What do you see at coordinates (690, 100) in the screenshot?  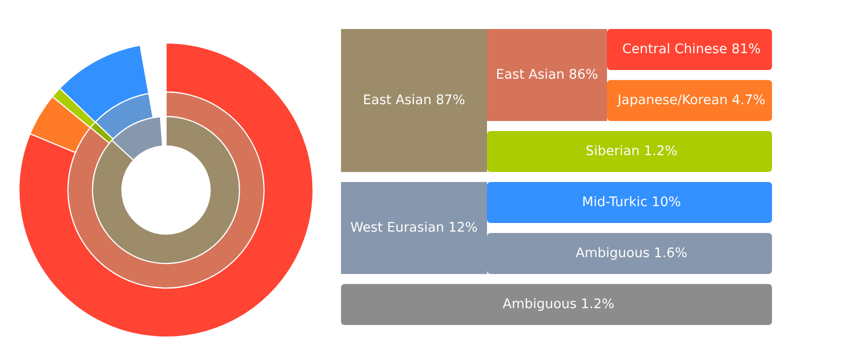 I see `text: Japanese/Korean 4.7%` at bounding box center [690, 100].